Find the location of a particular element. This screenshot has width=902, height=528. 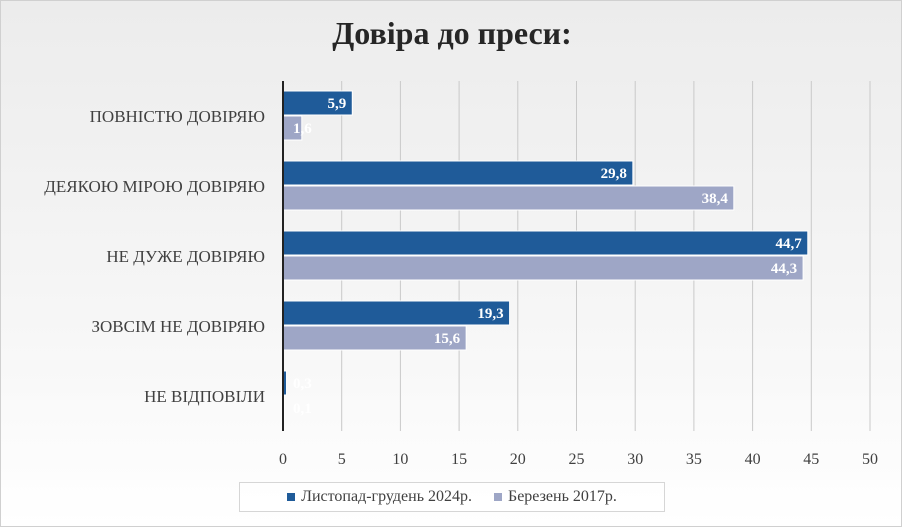

data-label-s1-2: 44,3 is located at coordinates (784, 269).